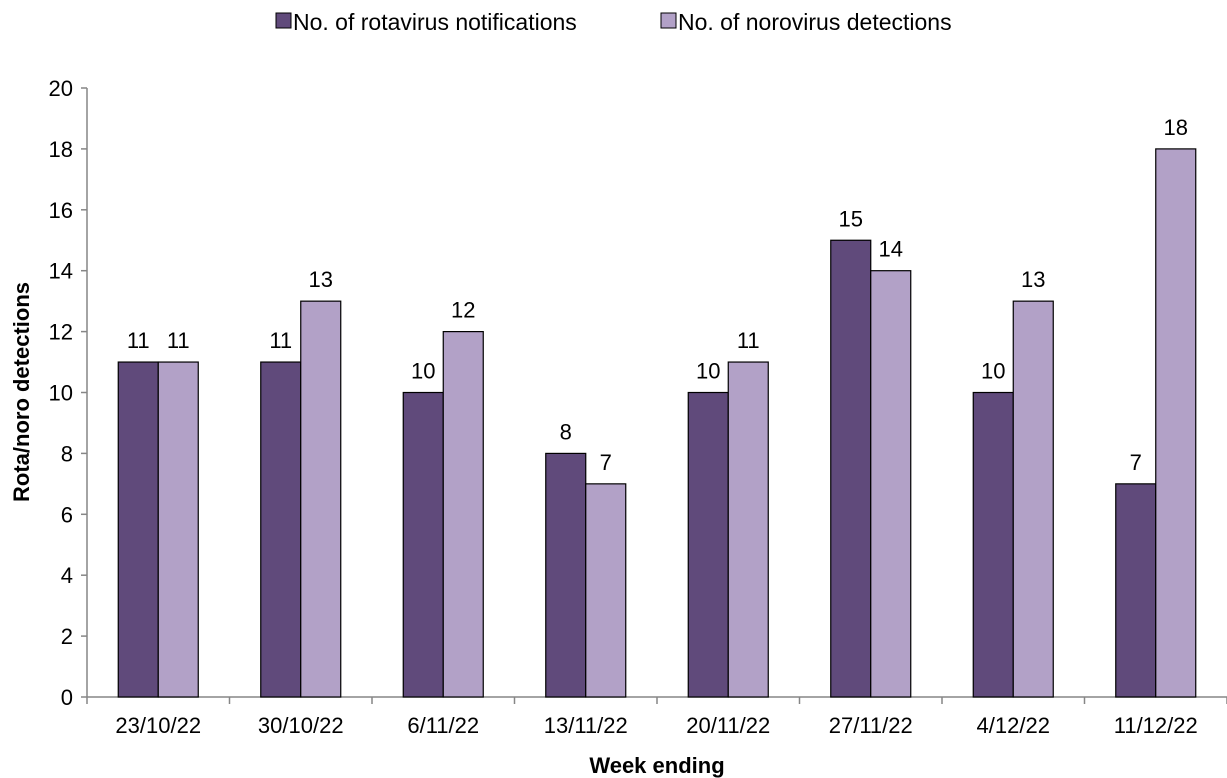  What do you see at coordinates (891, 249) in the screenshot?
I see `data-label: 14` at bounding box center [891, 249].